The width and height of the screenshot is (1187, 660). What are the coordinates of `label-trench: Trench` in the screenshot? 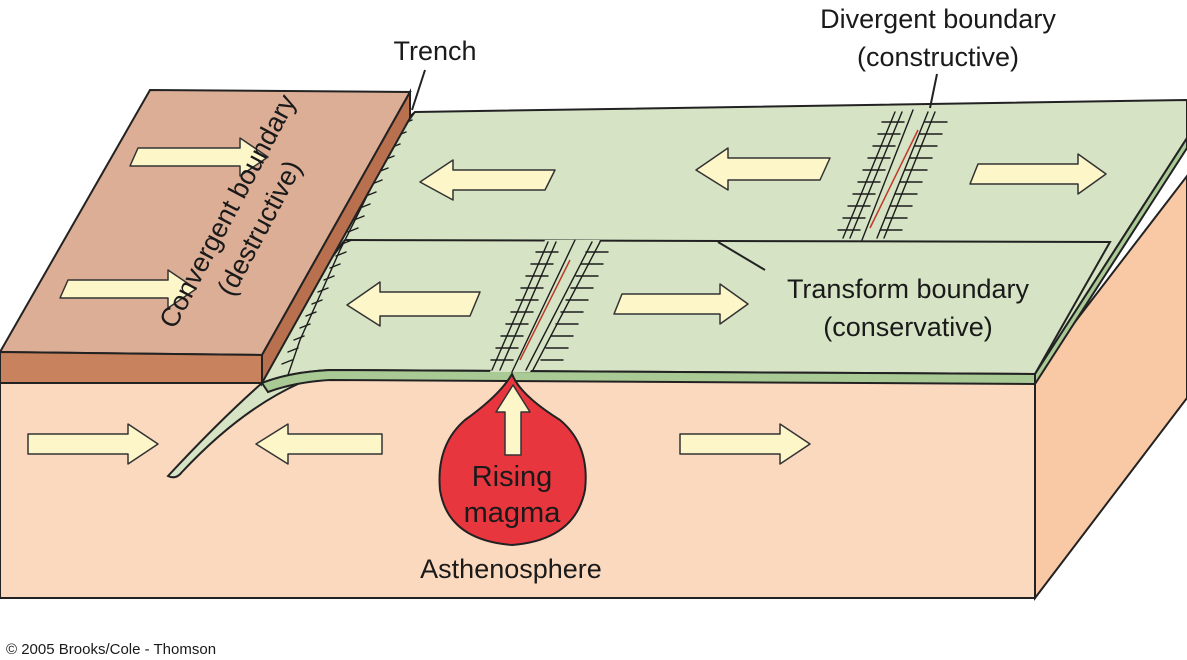 It's located at (434, 51).